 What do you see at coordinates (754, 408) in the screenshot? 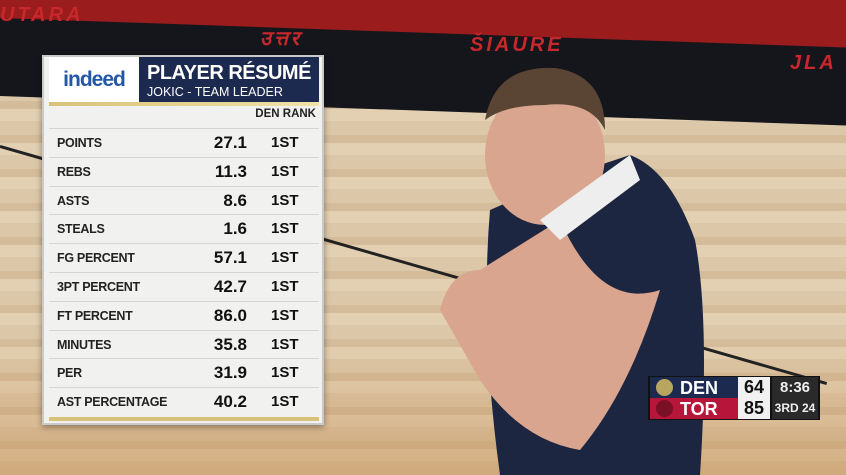
I see `team-score: 85` at bounding box center [754, 408].